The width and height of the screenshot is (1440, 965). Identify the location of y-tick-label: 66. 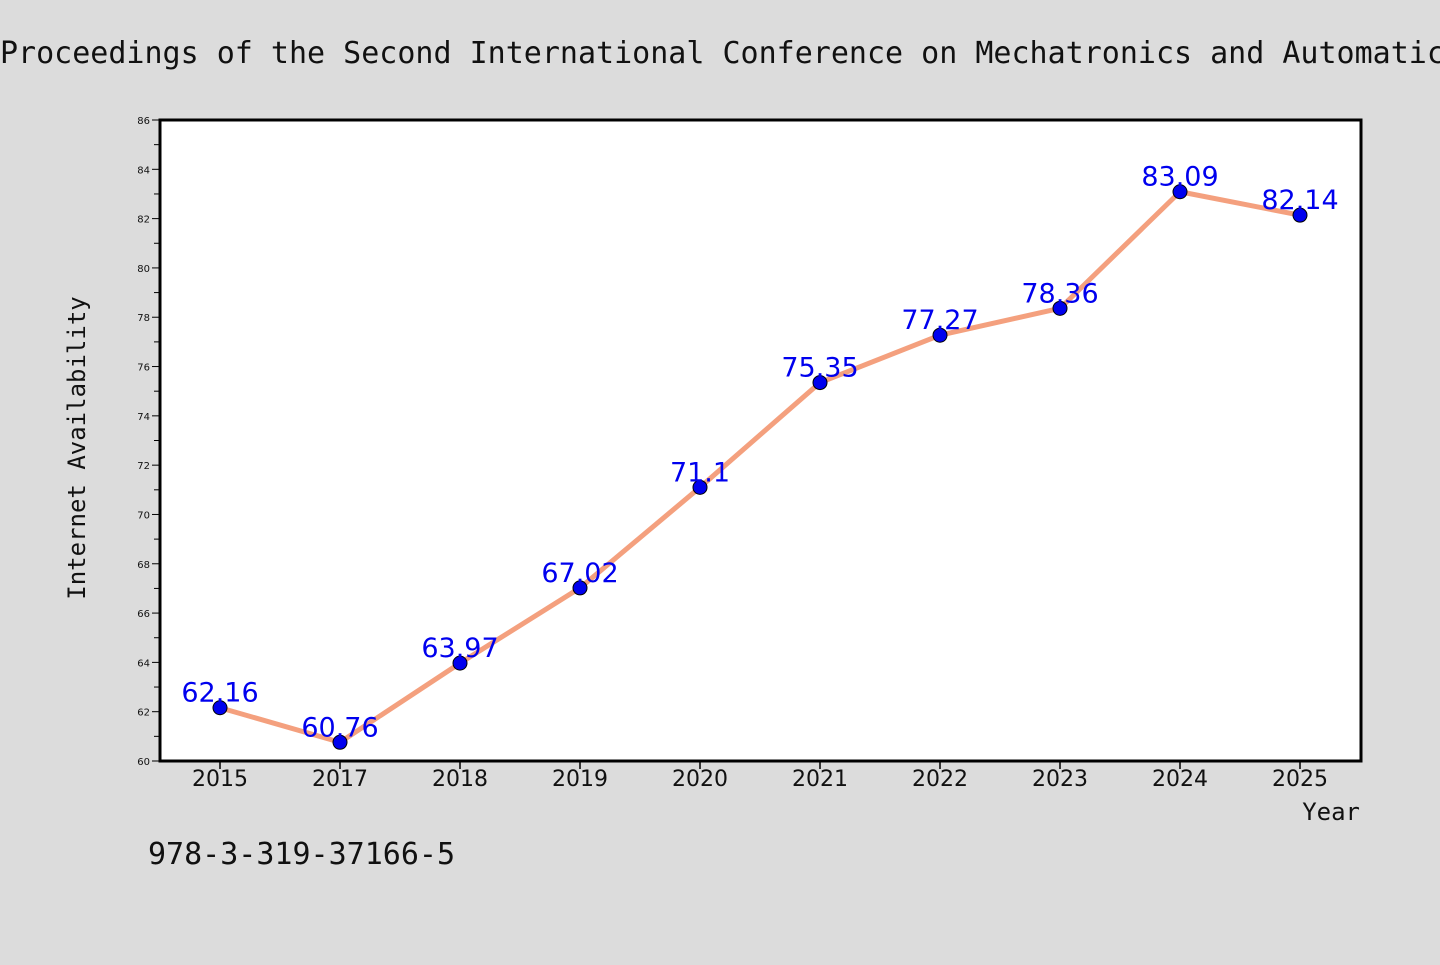
(143, 614).